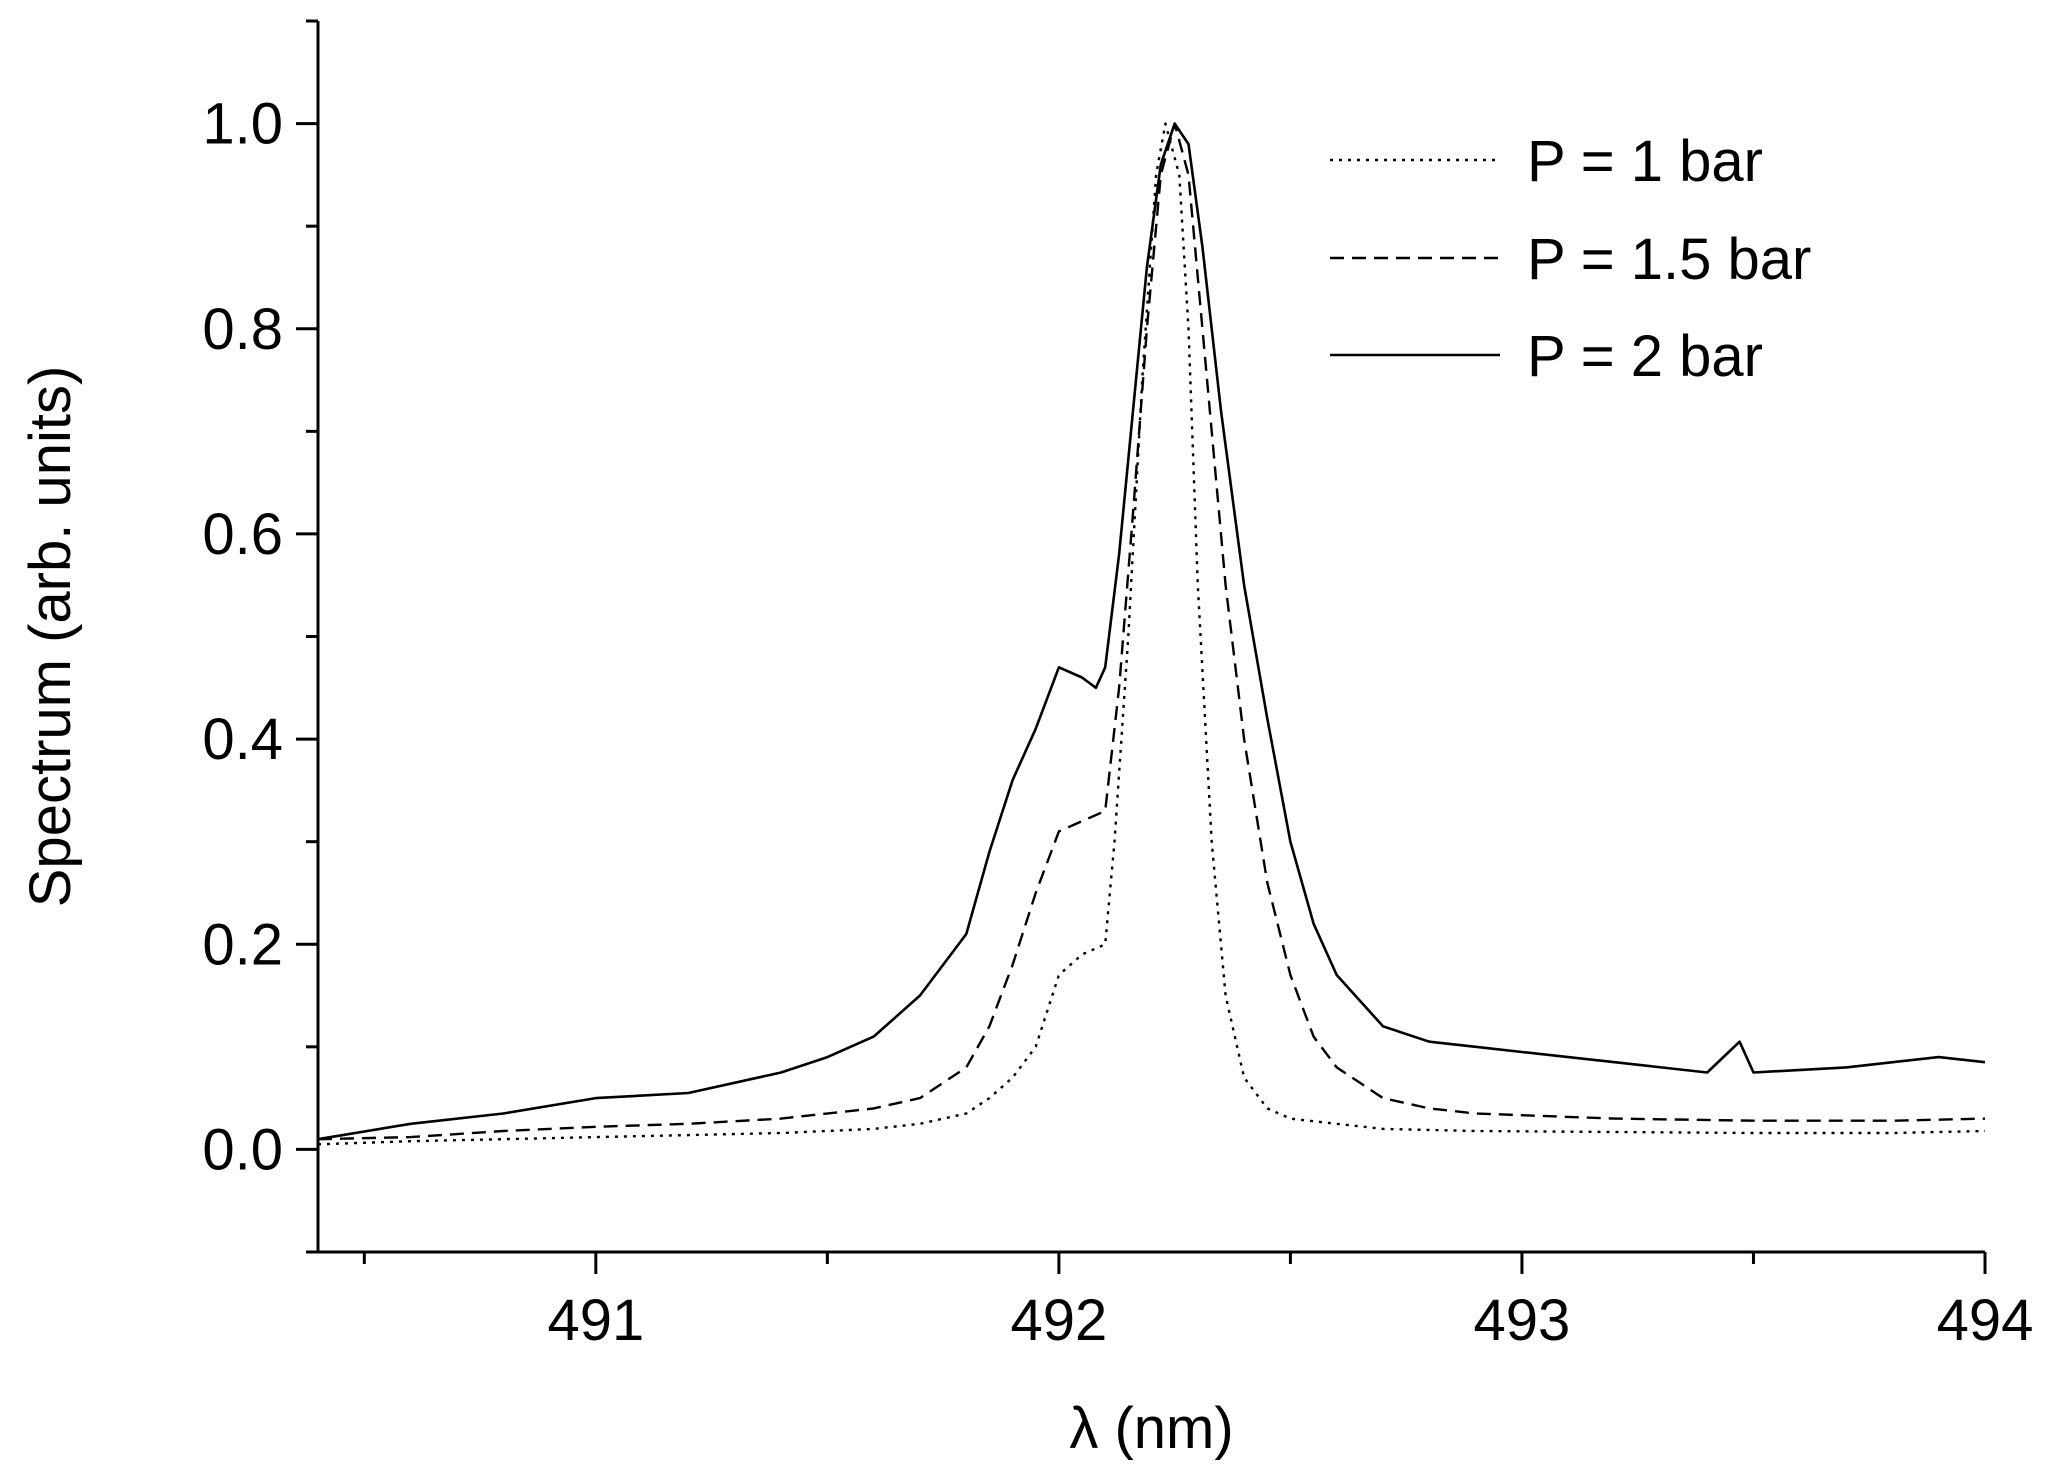 The height and width of the screenshot is (1477, 2054). I want to click on y-tick-label-0.8: 0.8, so click(242, 329).